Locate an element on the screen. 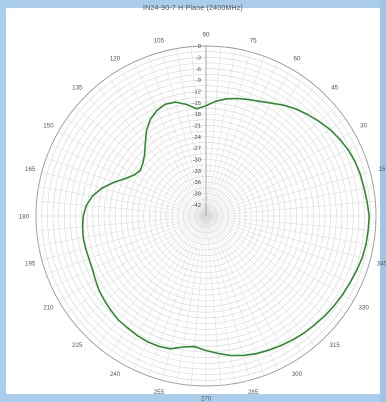  angle-tick-label: 60 is located at coordinates (297, 59).